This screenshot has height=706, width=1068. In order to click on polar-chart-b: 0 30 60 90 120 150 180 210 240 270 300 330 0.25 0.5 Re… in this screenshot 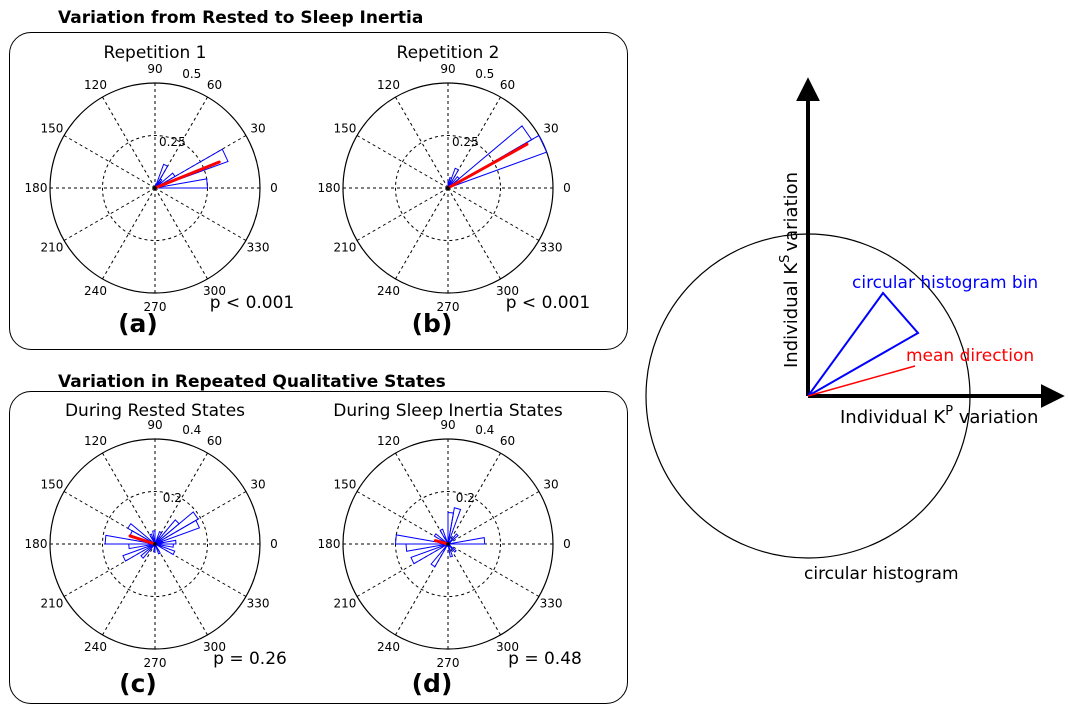, I will do `click(454, 190)`.